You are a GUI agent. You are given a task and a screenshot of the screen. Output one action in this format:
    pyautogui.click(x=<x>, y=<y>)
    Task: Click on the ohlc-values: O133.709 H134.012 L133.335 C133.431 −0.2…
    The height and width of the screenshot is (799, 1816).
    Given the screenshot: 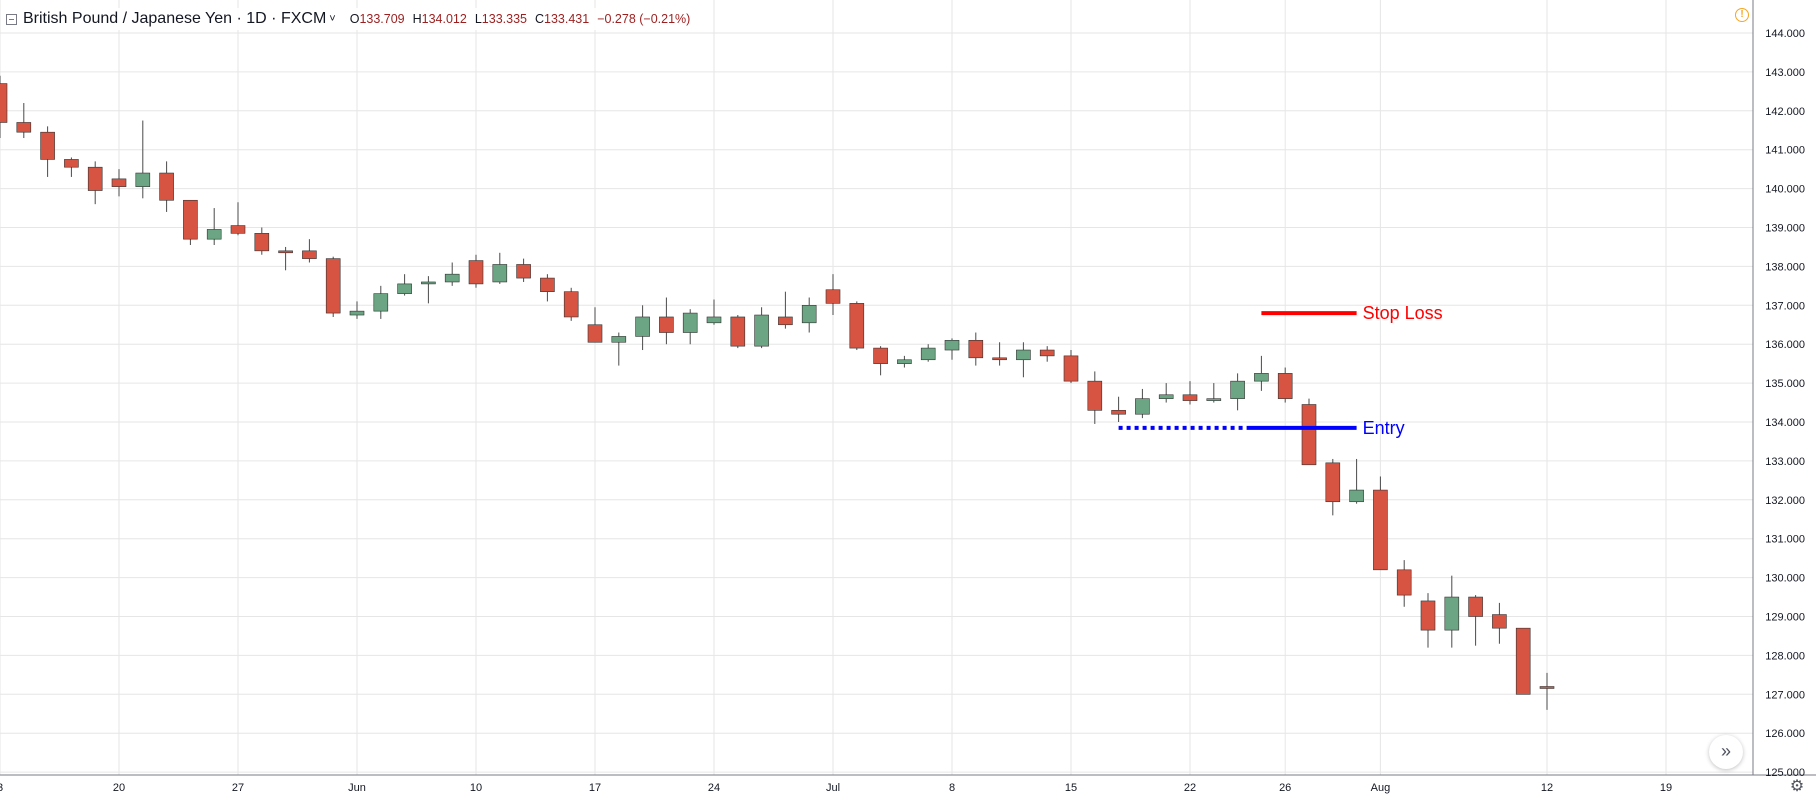 What is the action you would take?
    pyautogui.click(x=520, y=19)
    